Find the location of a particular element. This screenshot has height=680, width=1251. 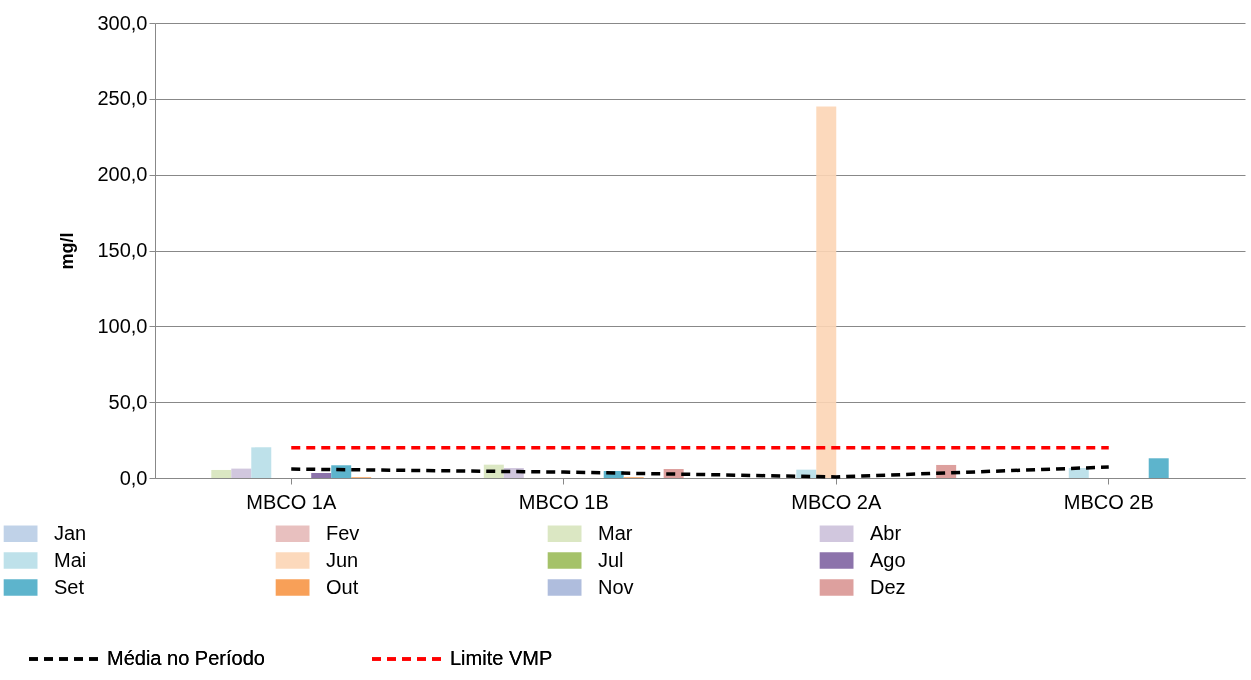

y-tick-label: 250,0 is located at coordinates (122, 98).